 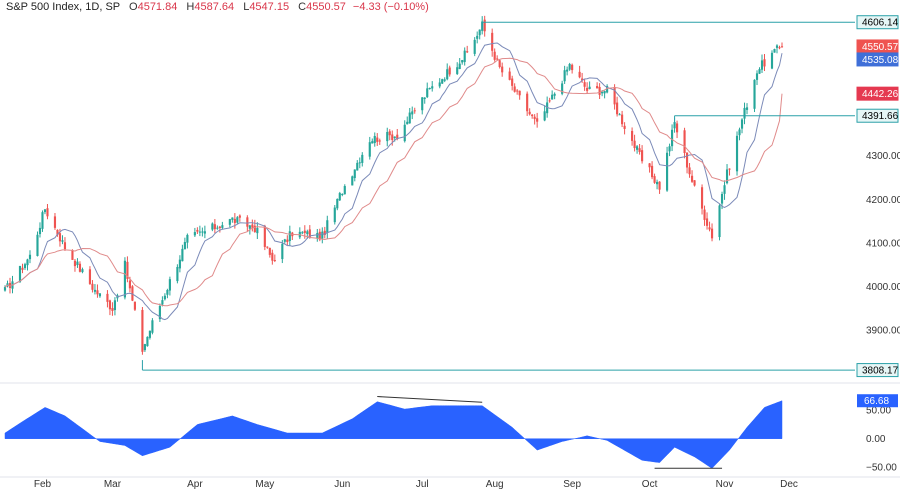 What do you see at coordinates (883, 287) in the screenshot?
I see `y-tick-label: 4000.00` at bounding box center [883, 287].